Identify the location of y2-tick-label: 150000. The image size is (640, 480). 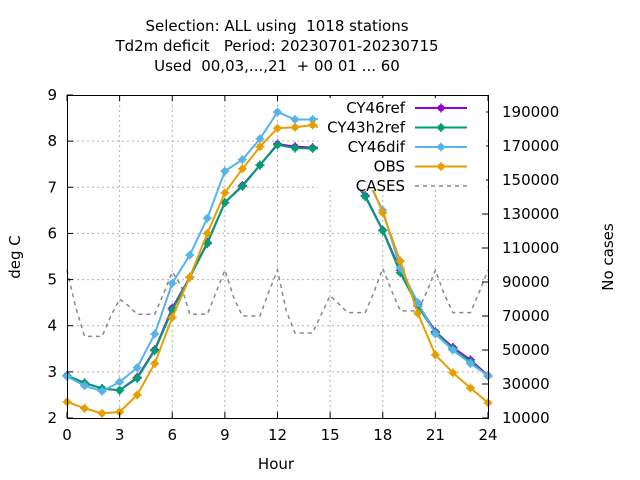
(530, 180).